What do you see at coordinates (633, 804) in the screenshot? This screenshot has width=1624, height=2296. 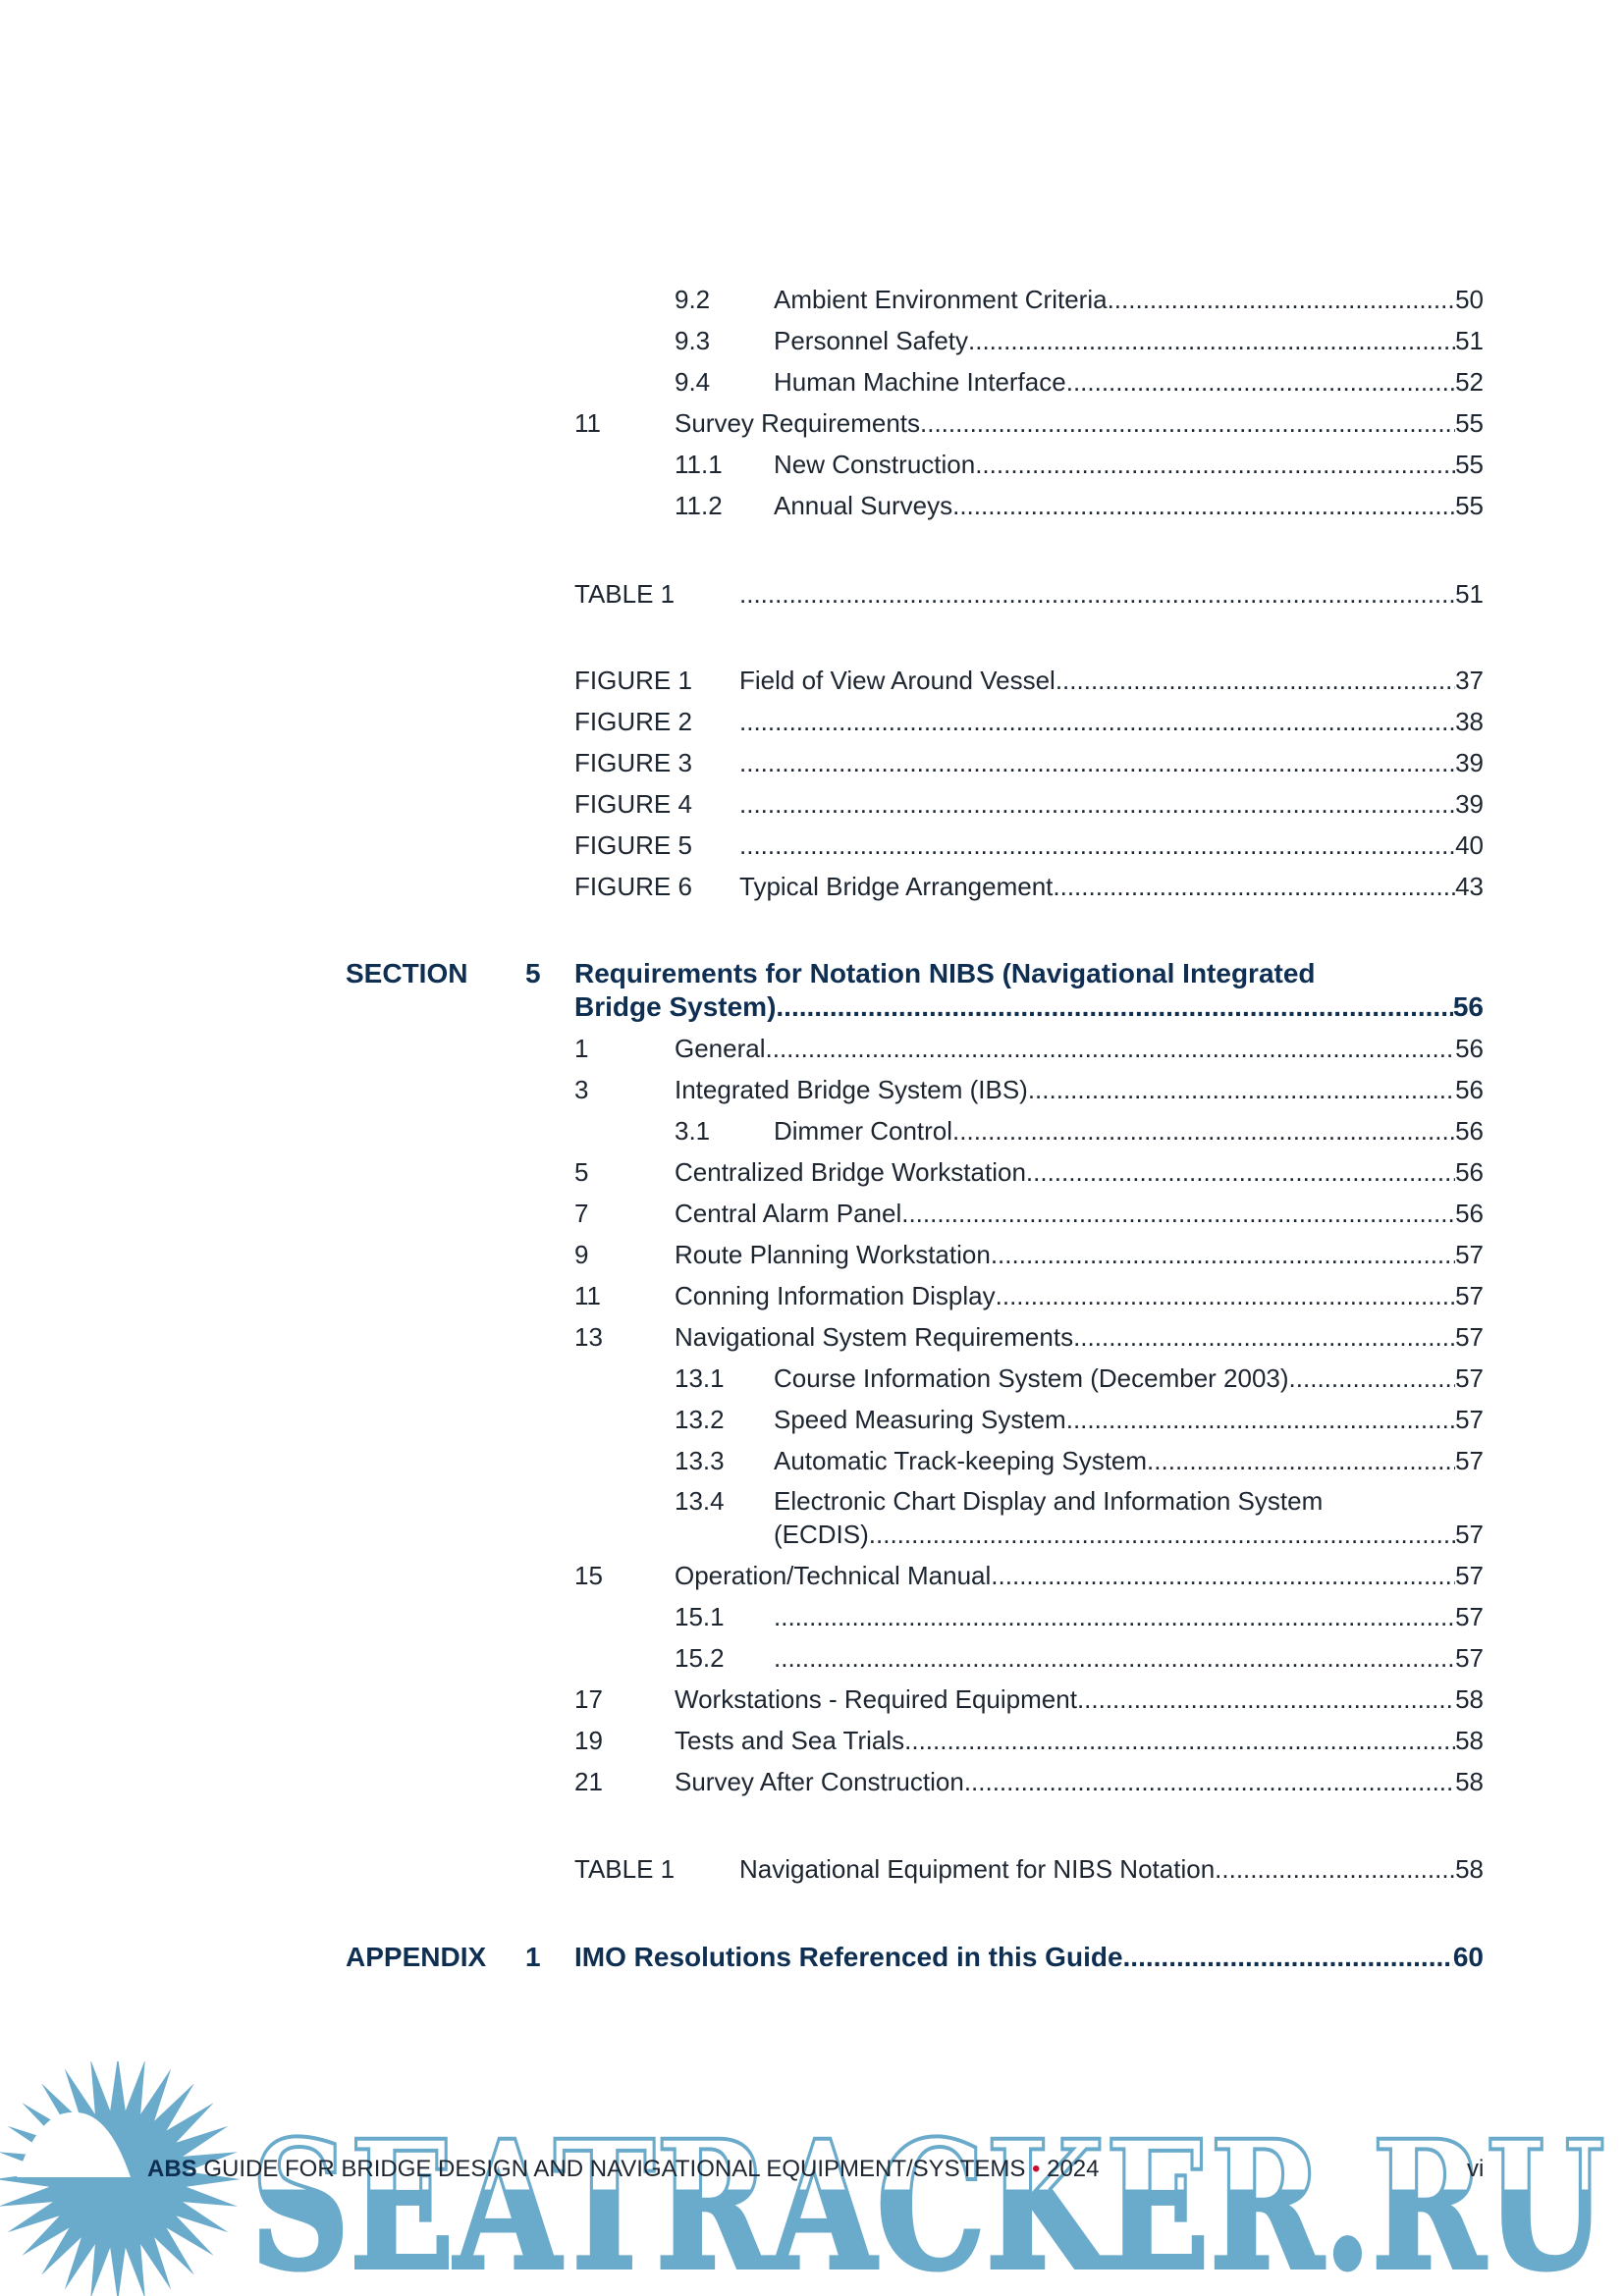 I see `entry-number: FIGURE 4` at bounding box center [633, 804].